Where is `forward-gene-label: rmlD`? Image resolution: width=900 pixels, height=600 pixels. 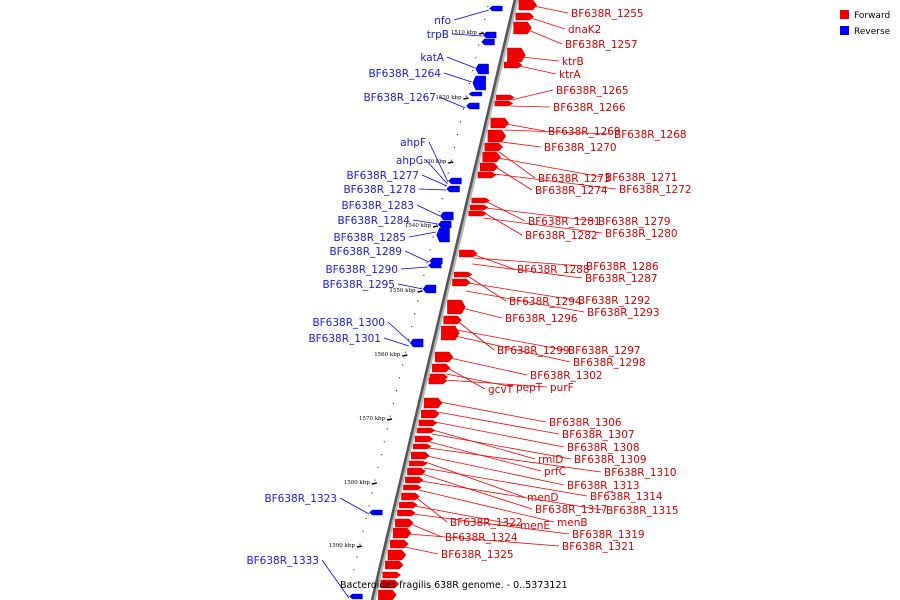
forward-gene-label: rmlD is located at coordinates (550, 460).